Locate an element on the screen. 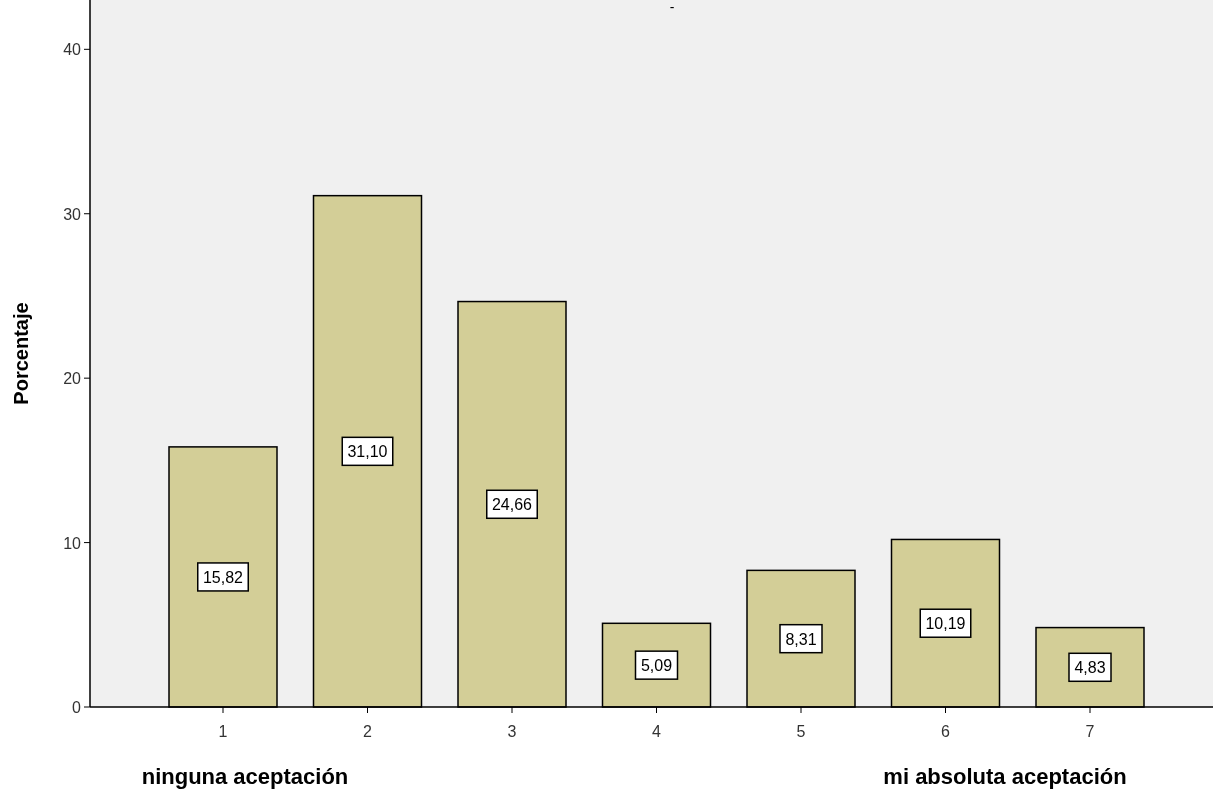  chart-title: - is located at coordinates (672, 7).